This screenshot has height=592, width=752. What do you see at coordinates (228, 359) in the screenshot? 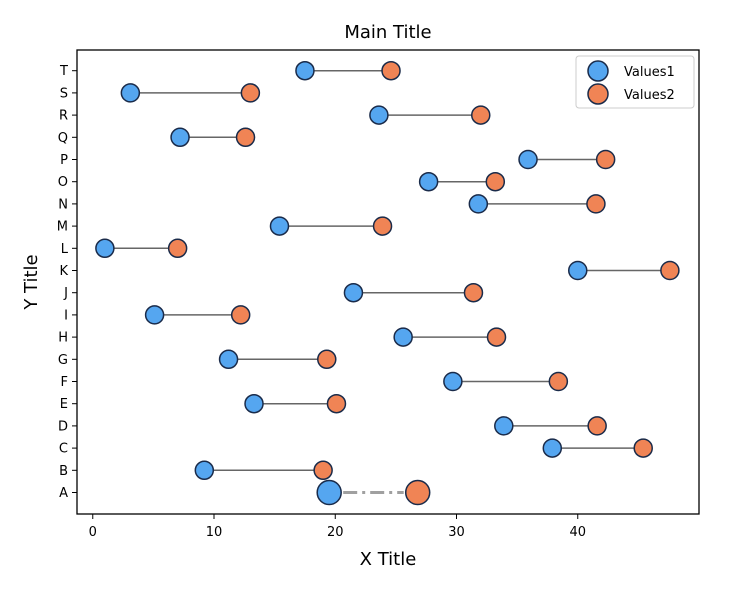
I see `point-values1-G` at bounding box center [228, 359].